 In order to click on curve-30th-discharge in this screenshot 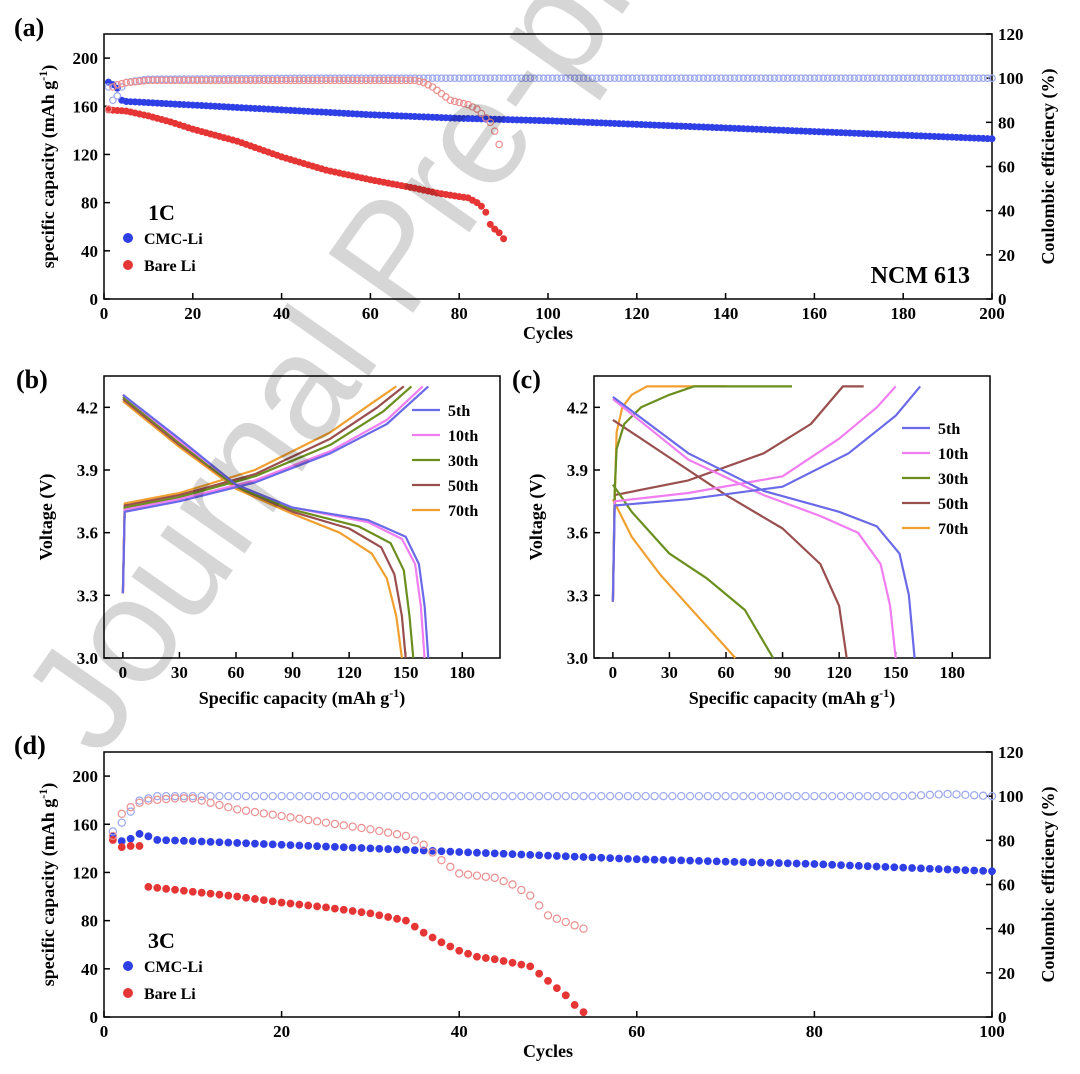, I will do `click(268, 527)`.